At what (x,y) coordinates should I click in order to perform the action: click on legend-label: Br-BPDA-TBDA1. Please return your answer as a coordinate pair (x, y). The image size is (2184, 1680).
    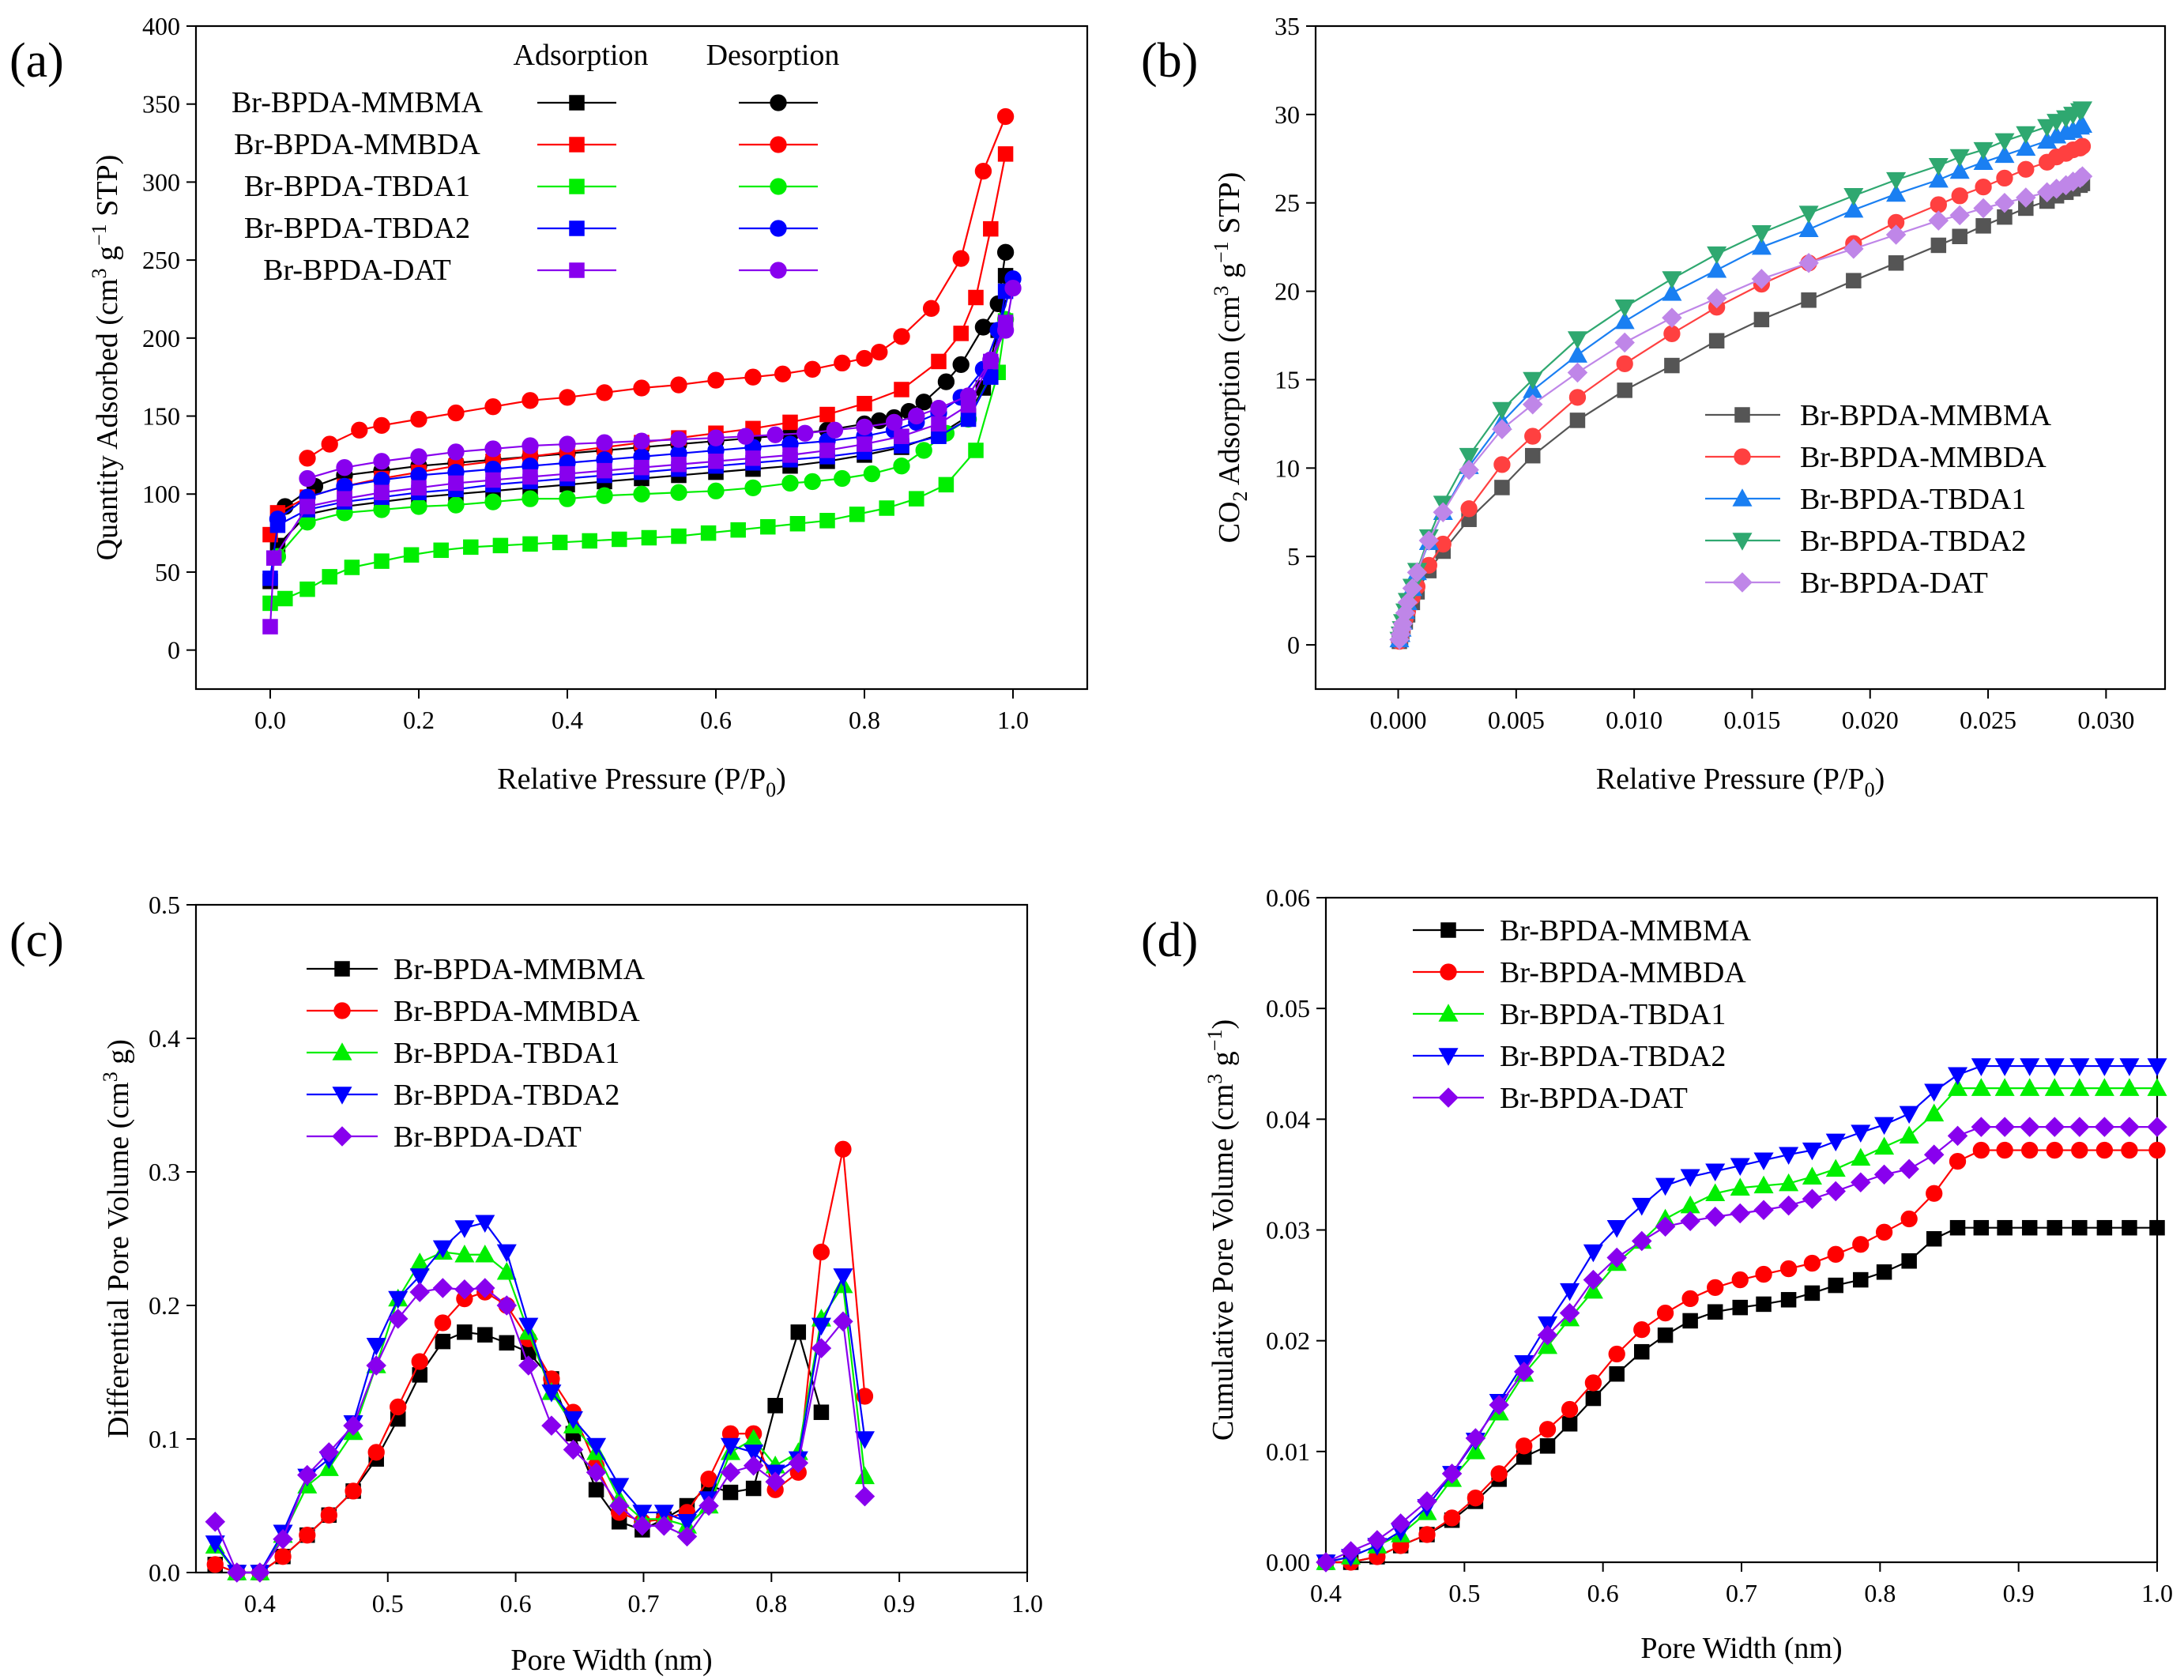
    Looking at the image, I should click on (1613, 1015).